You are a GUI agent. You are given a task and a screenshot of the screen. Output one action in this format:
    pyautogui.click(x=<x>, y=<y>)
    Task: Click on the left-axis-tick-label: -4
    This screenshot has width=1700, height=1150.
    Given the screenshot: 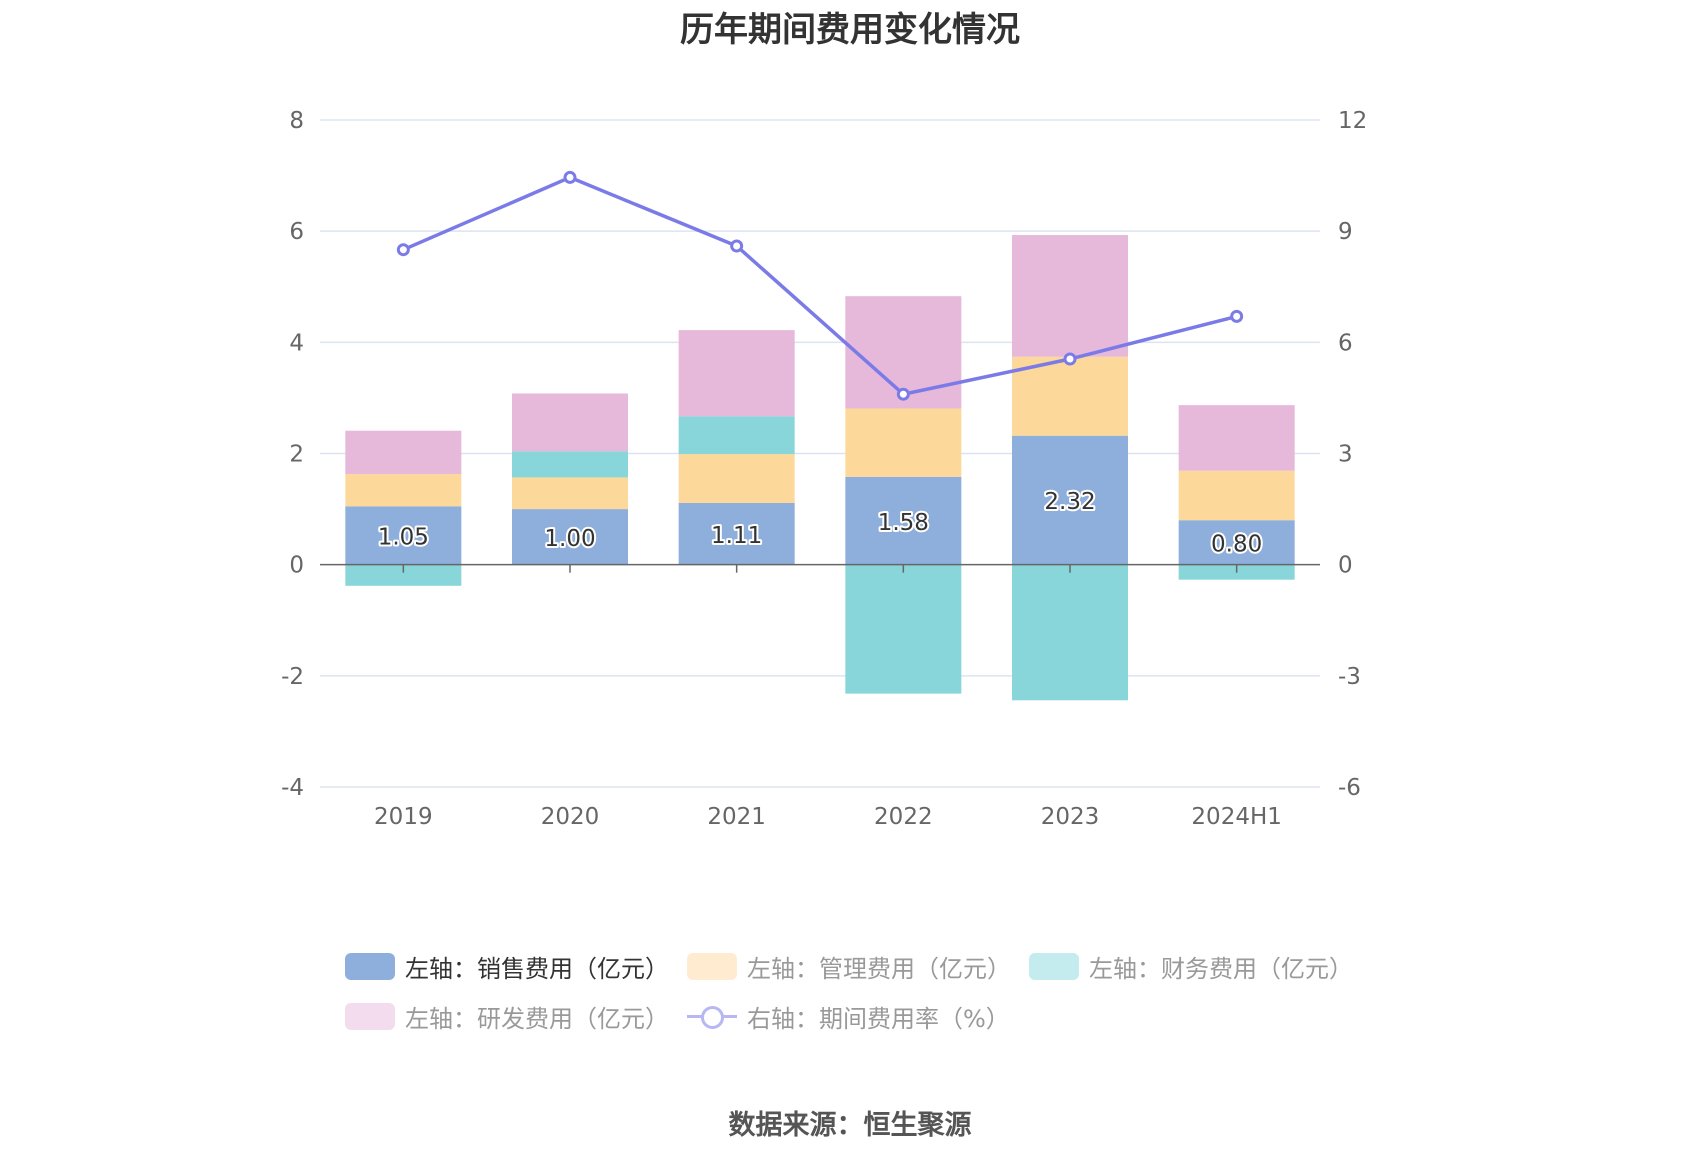 What is the action you would take?
    pyautogui.click(x=292, y=788)
    